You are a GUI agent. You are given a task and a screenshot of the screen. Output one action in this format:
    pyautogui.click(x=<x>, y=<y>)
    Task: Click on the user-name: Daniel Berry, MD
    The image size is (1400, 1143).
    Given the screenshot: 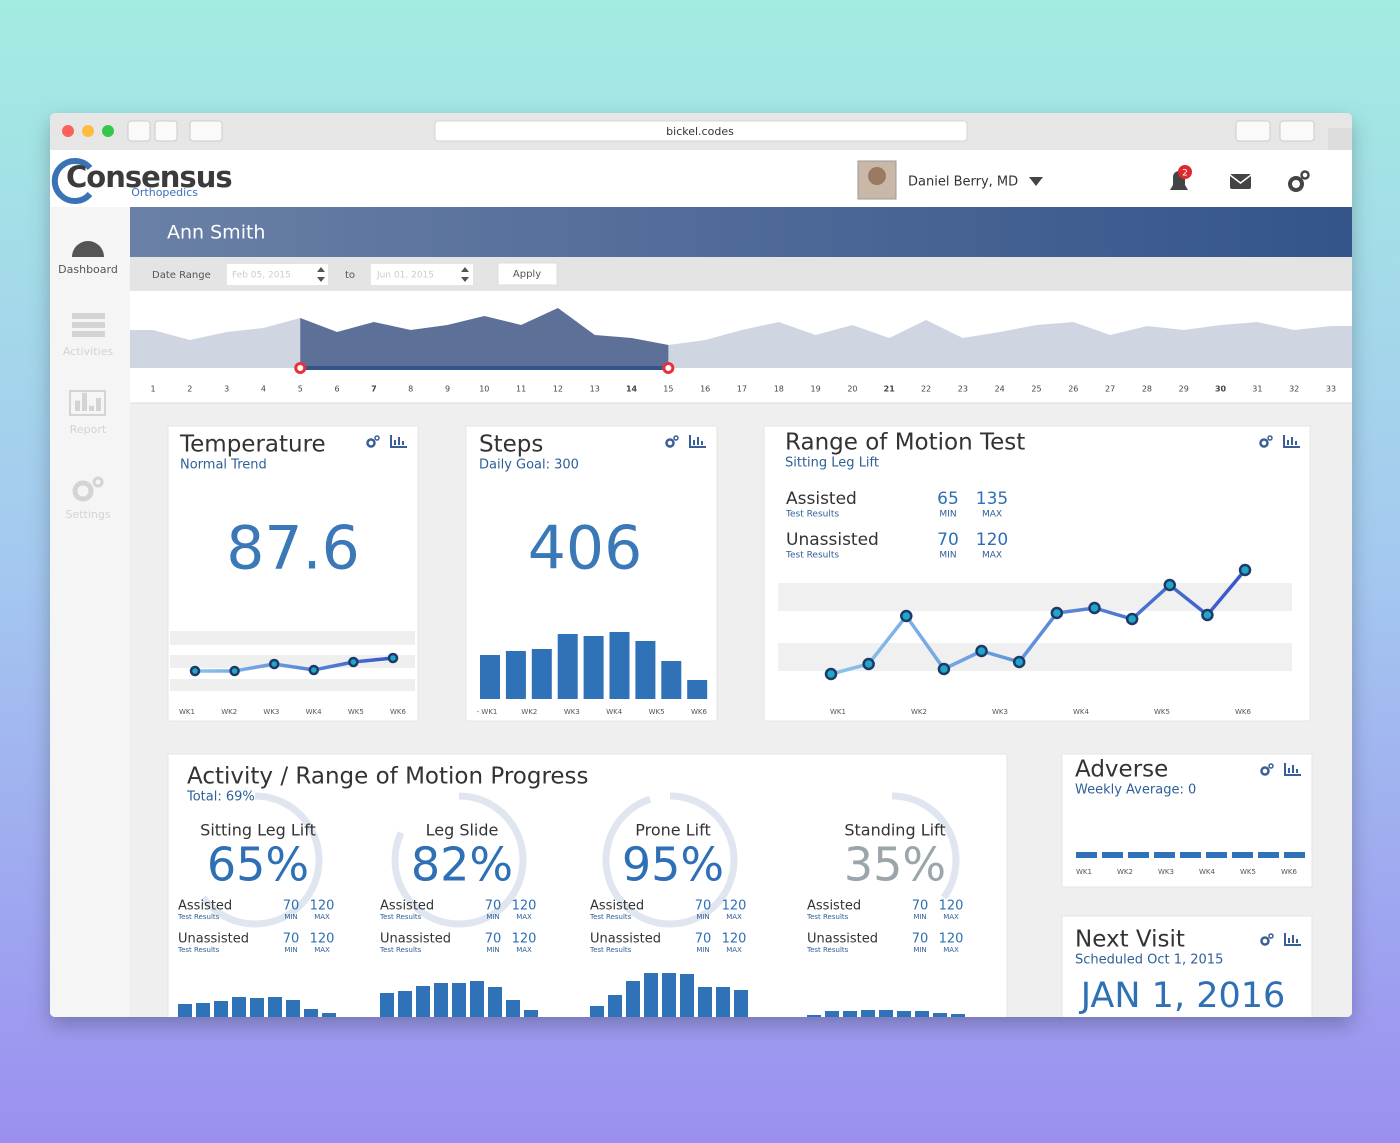 What is the action you would take?
    pyautogui.click(x=963, y=182)
    